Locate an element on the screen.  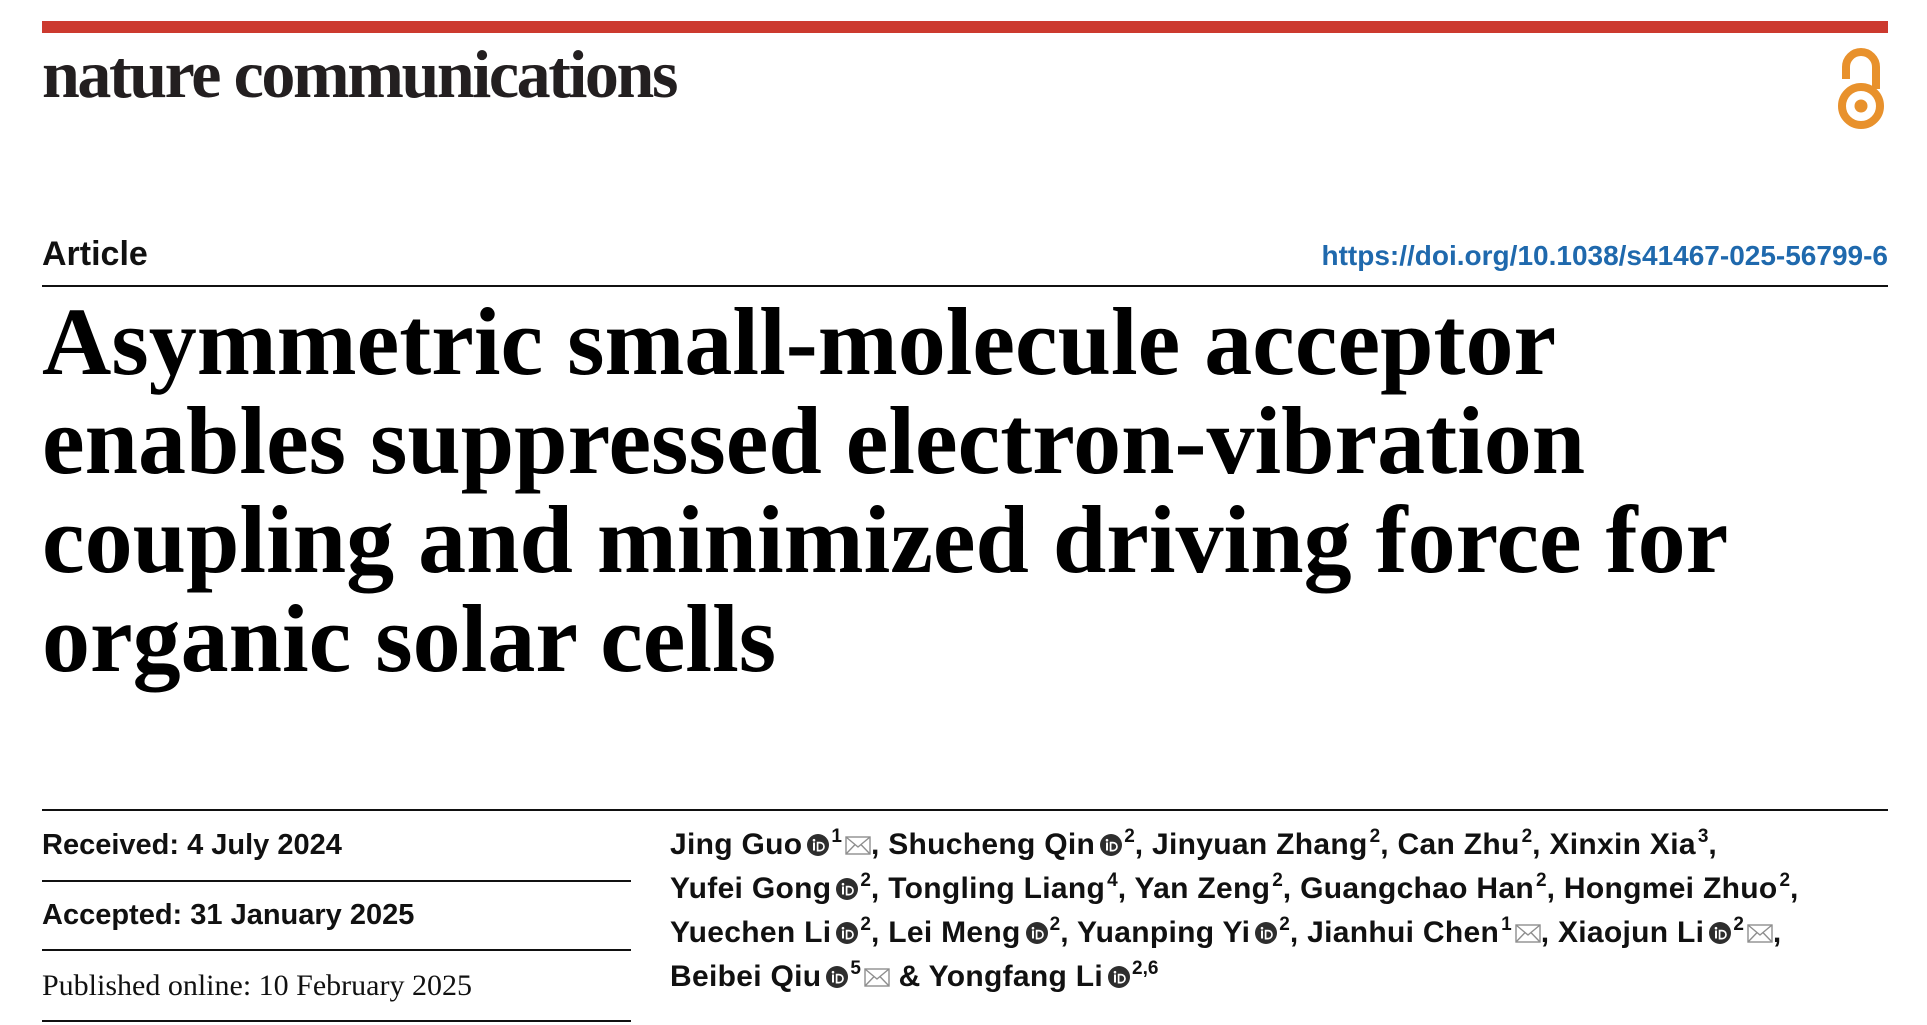
author-name: Jinyuan Zhang is located at coordinates (1260, 844).